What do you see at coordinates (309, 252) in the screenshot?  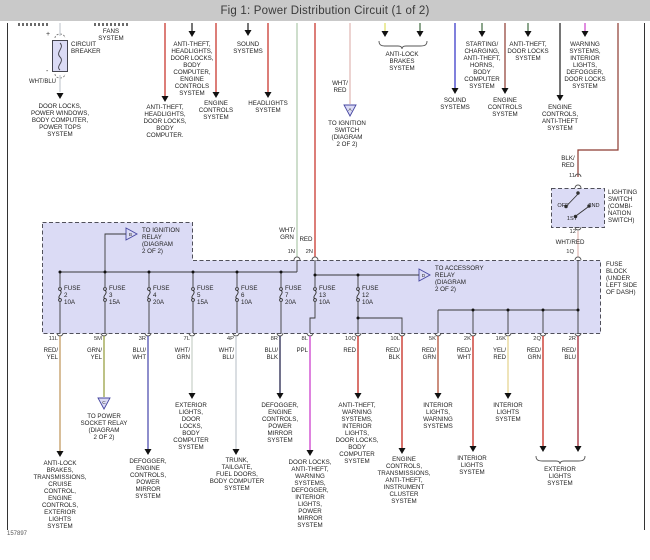 I see `pin-label: 2N` at bounding box center [309, 252].